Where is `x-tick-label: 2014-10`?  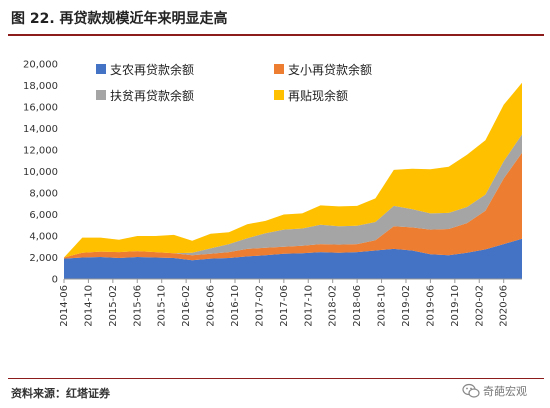 x-tick-label: 2014-10 is located at coordinates (88, 306).